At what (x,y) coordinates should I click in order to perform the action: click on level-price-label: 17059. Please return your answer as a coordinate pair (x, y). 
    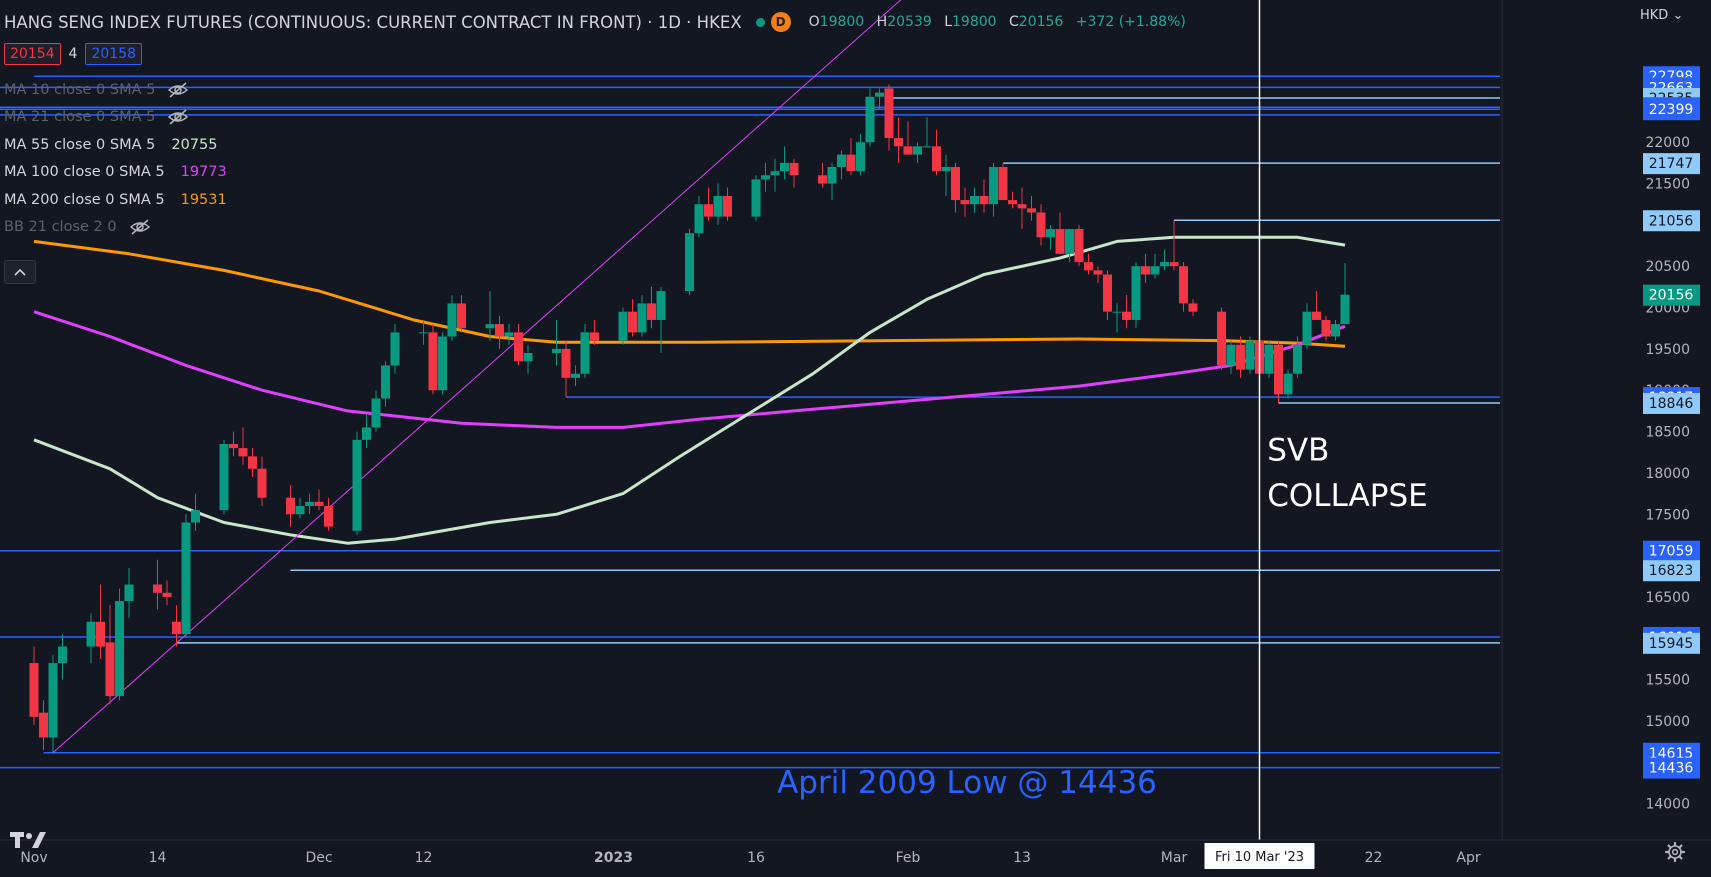
    Looking at the image, I should click on (1671, 552).